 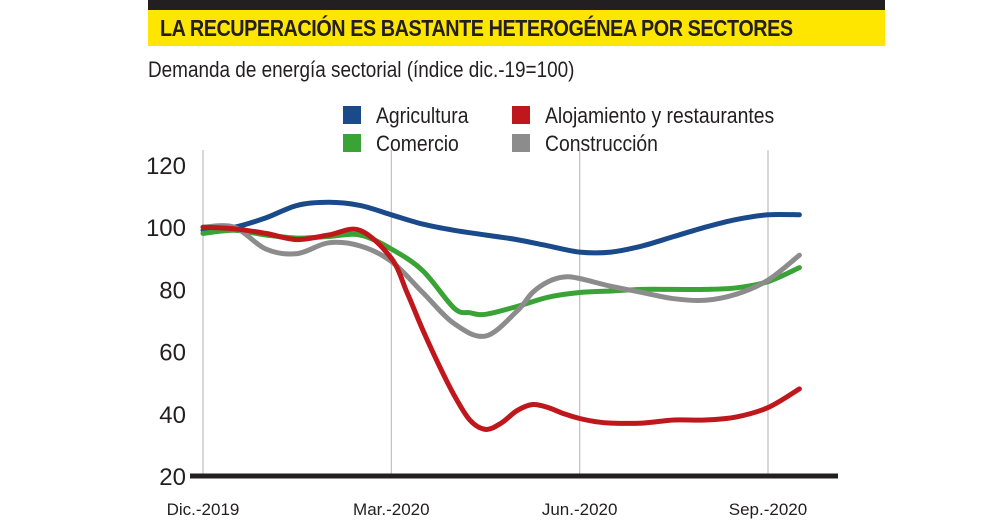 What do you see at coordinates (521, 143) in the screenshot?
I see `legend-swatch-construccion` at bounding box center [521, 143].